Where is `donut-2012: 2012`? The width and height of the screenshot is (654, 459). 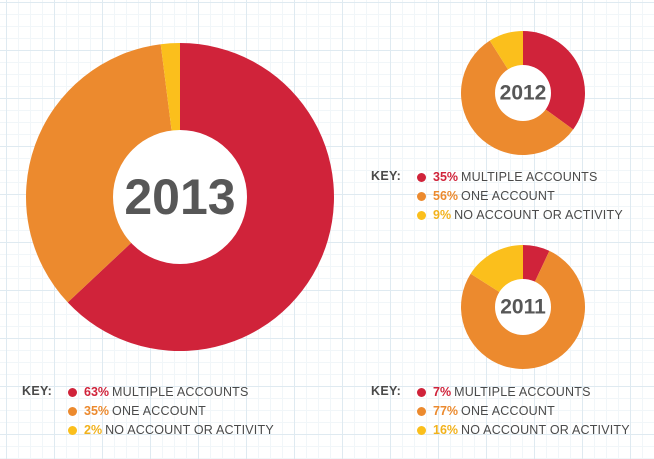 donut-2012: 2012 is located at coordinates (523, 93).